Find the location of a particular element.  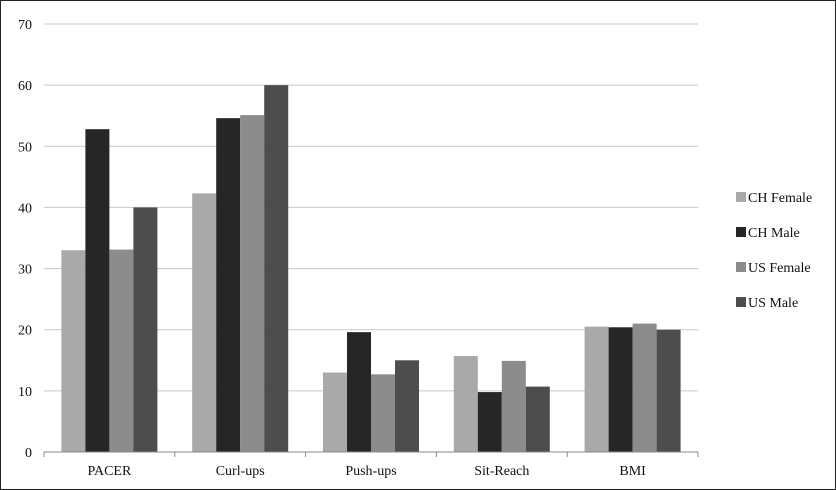

legend-label: US Male is located at coordinates (773, 303).